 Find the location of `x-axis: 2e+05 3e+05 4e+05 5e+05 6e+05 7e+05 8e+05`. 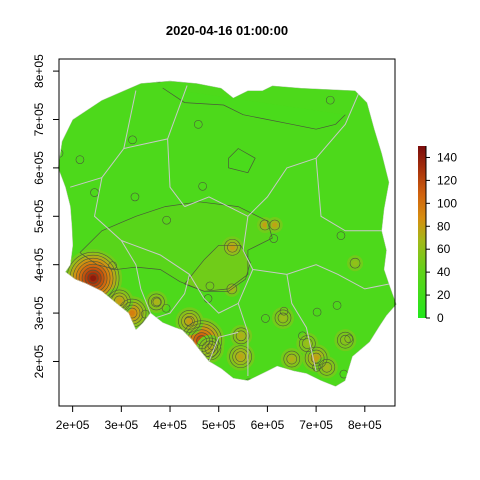

x-axis: 2e+05 3e+05 4e+05 5e+05 6e+05 7e+05 8e+05 is located at coordinates (219, 418).